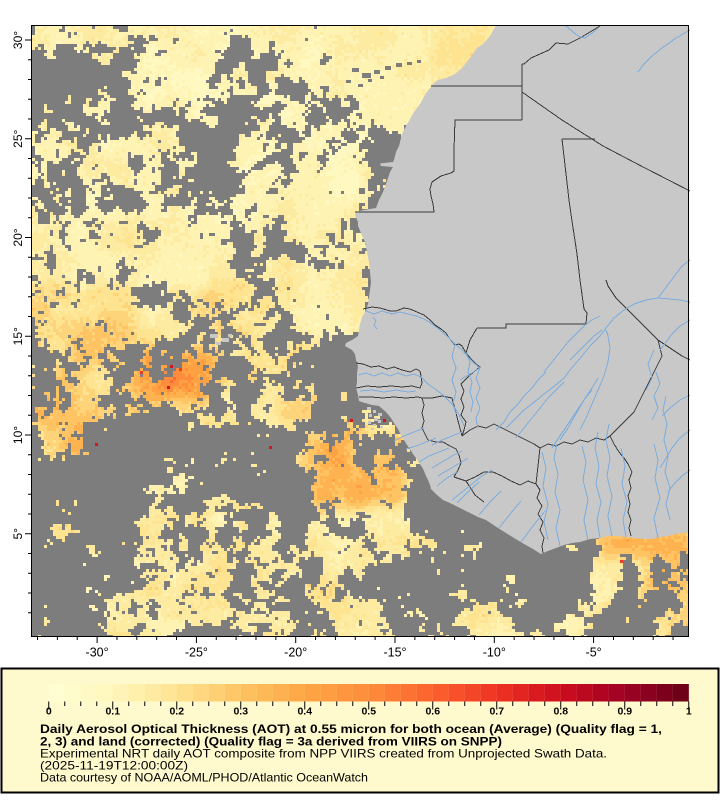 The height and width of the screenshot is (800, 720). I want to click on svg-text: -15°, so click(394, 653).